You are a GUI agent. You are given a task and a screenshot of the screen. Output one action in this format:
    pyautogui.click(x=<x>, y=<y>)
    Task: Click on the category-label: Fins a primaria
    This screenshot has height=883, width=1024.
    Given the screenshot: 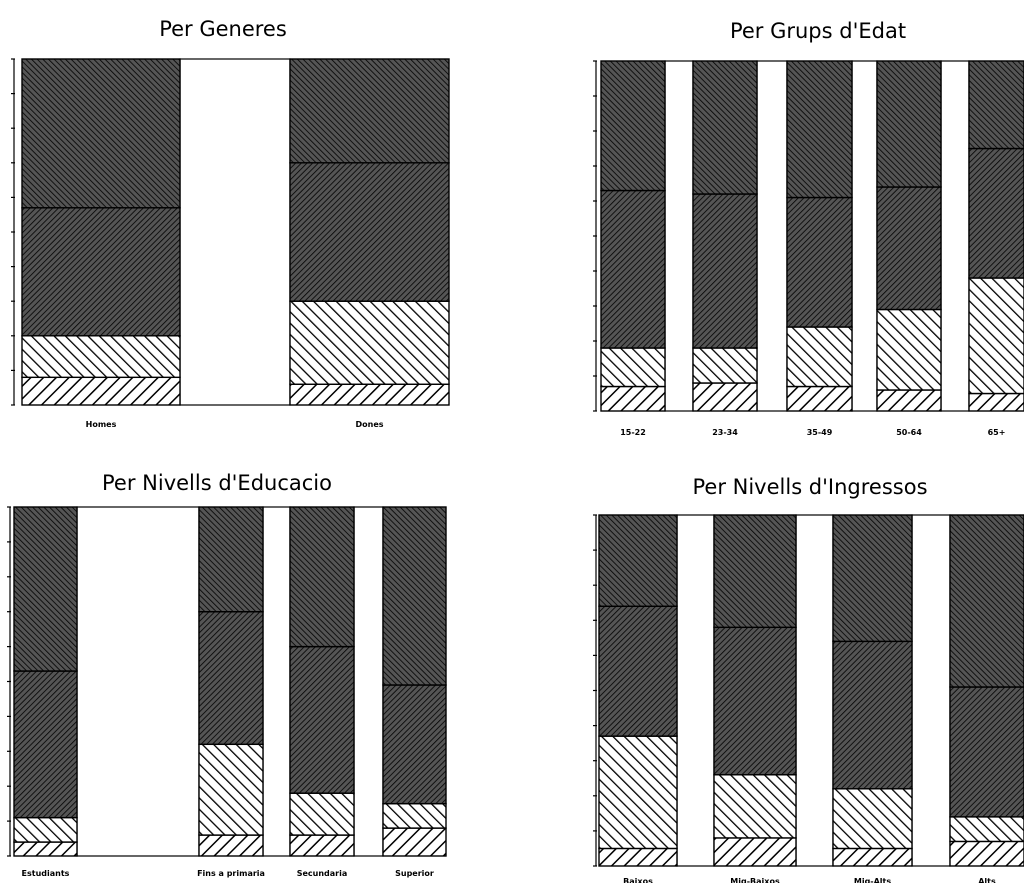 What is the action you would take?
    pyautogui.click(x=231, y=873)
    